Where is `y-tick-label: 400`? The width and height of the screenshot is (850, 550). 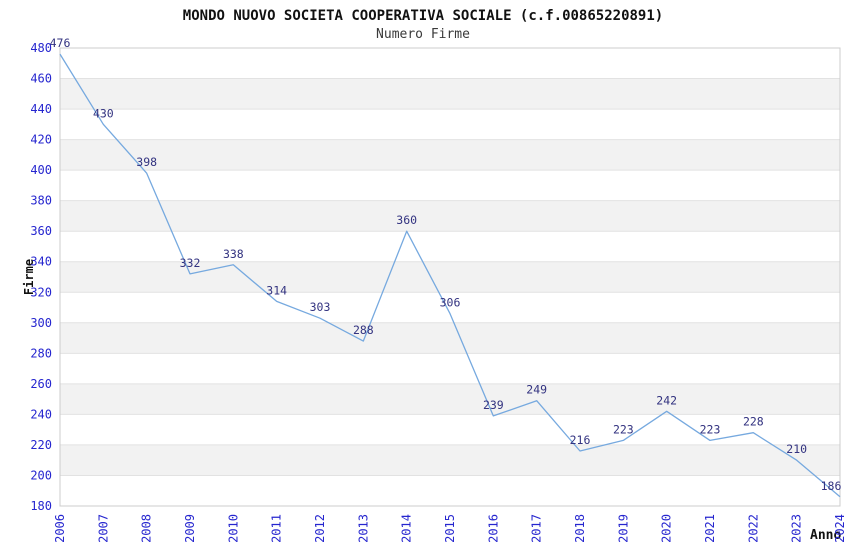
y-tick-label: 400 is located at coordinates (41, 170).